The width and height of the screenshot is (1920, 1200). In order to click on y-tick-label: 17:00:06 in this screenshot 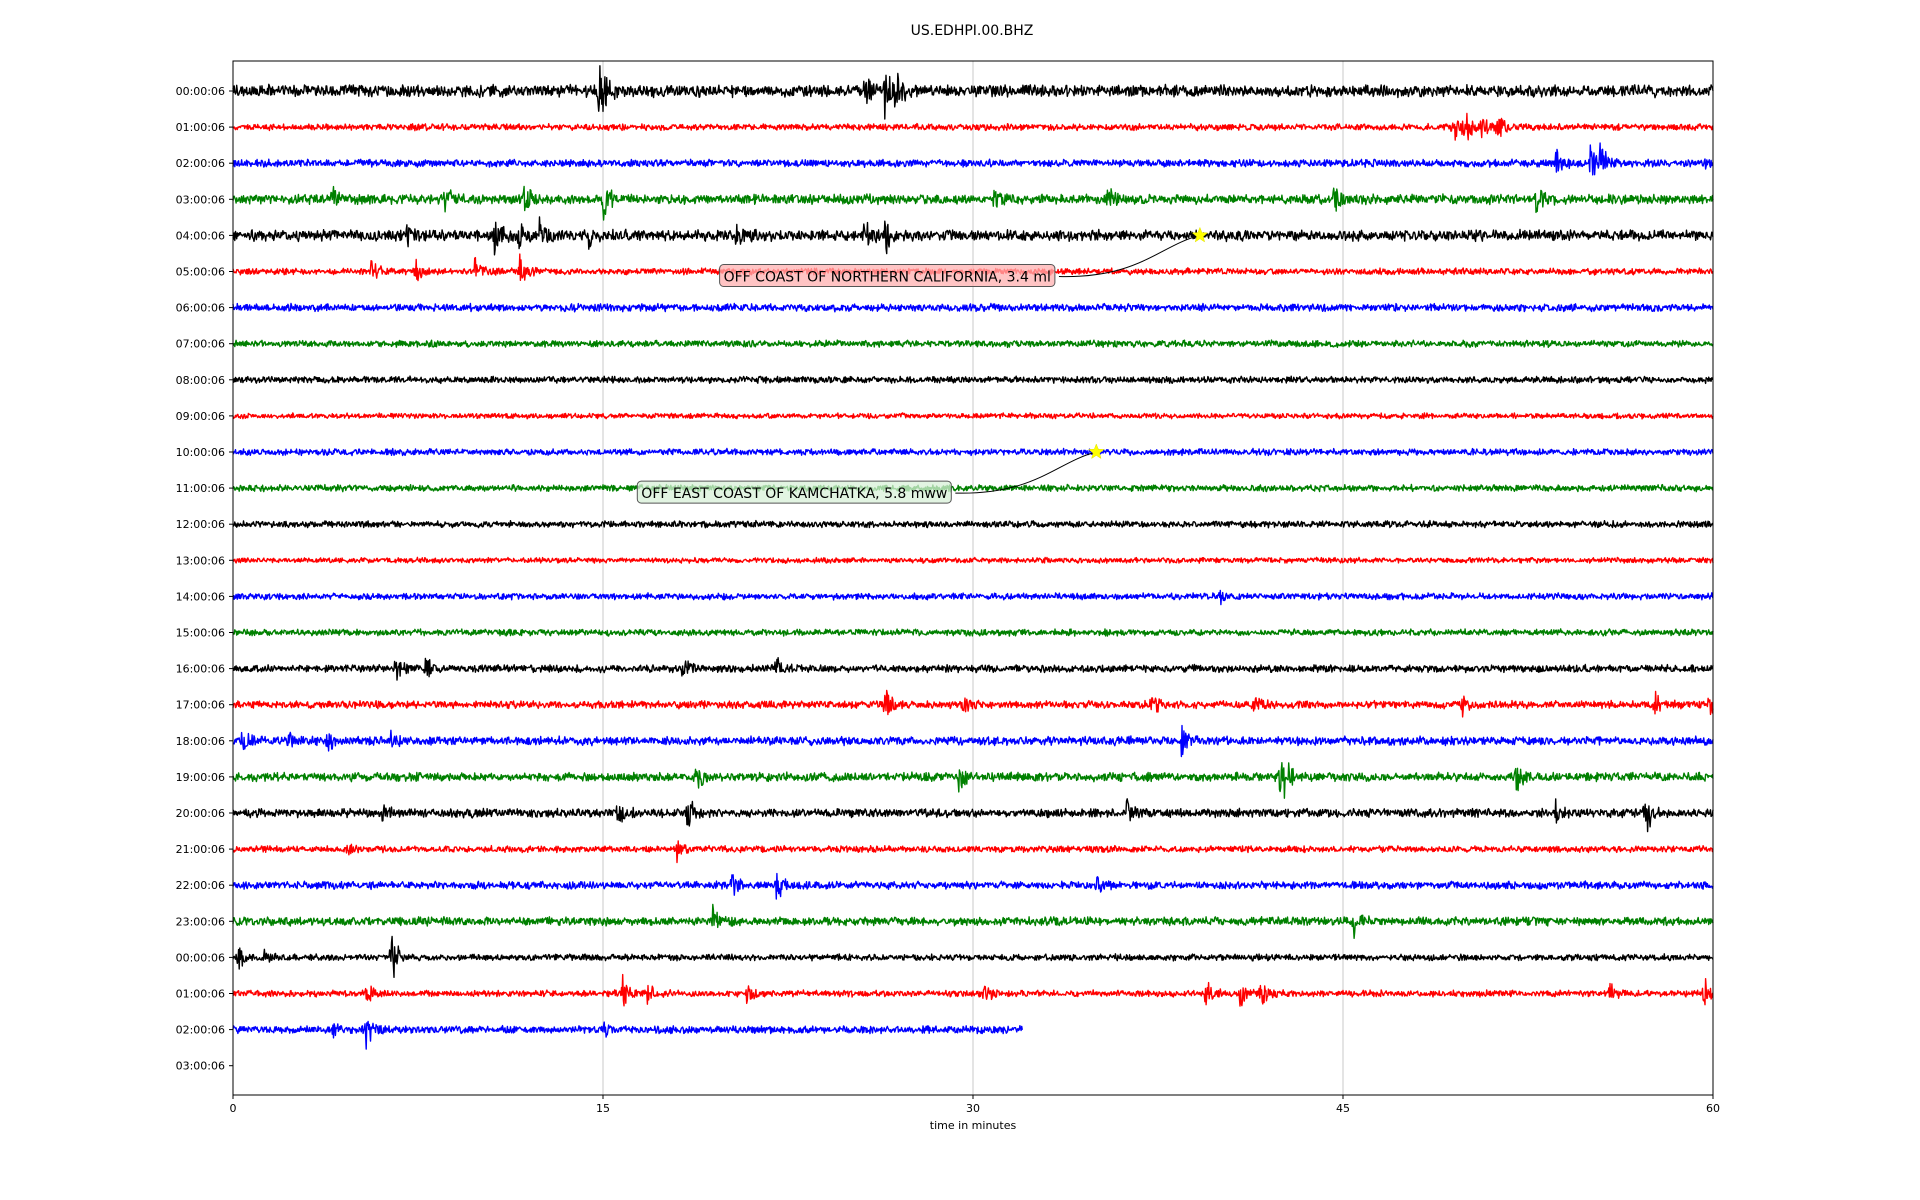, I will do `click(200, 705)`.